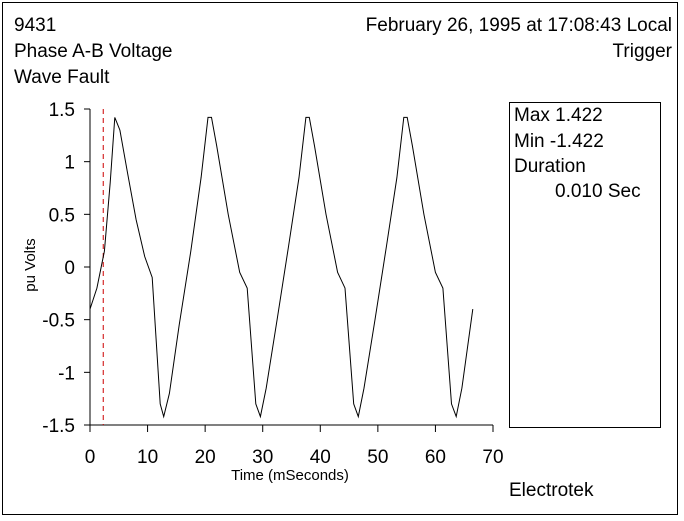 The image size is (684, 521). I want to click on x-tick-label: 30, so click(262, 457).